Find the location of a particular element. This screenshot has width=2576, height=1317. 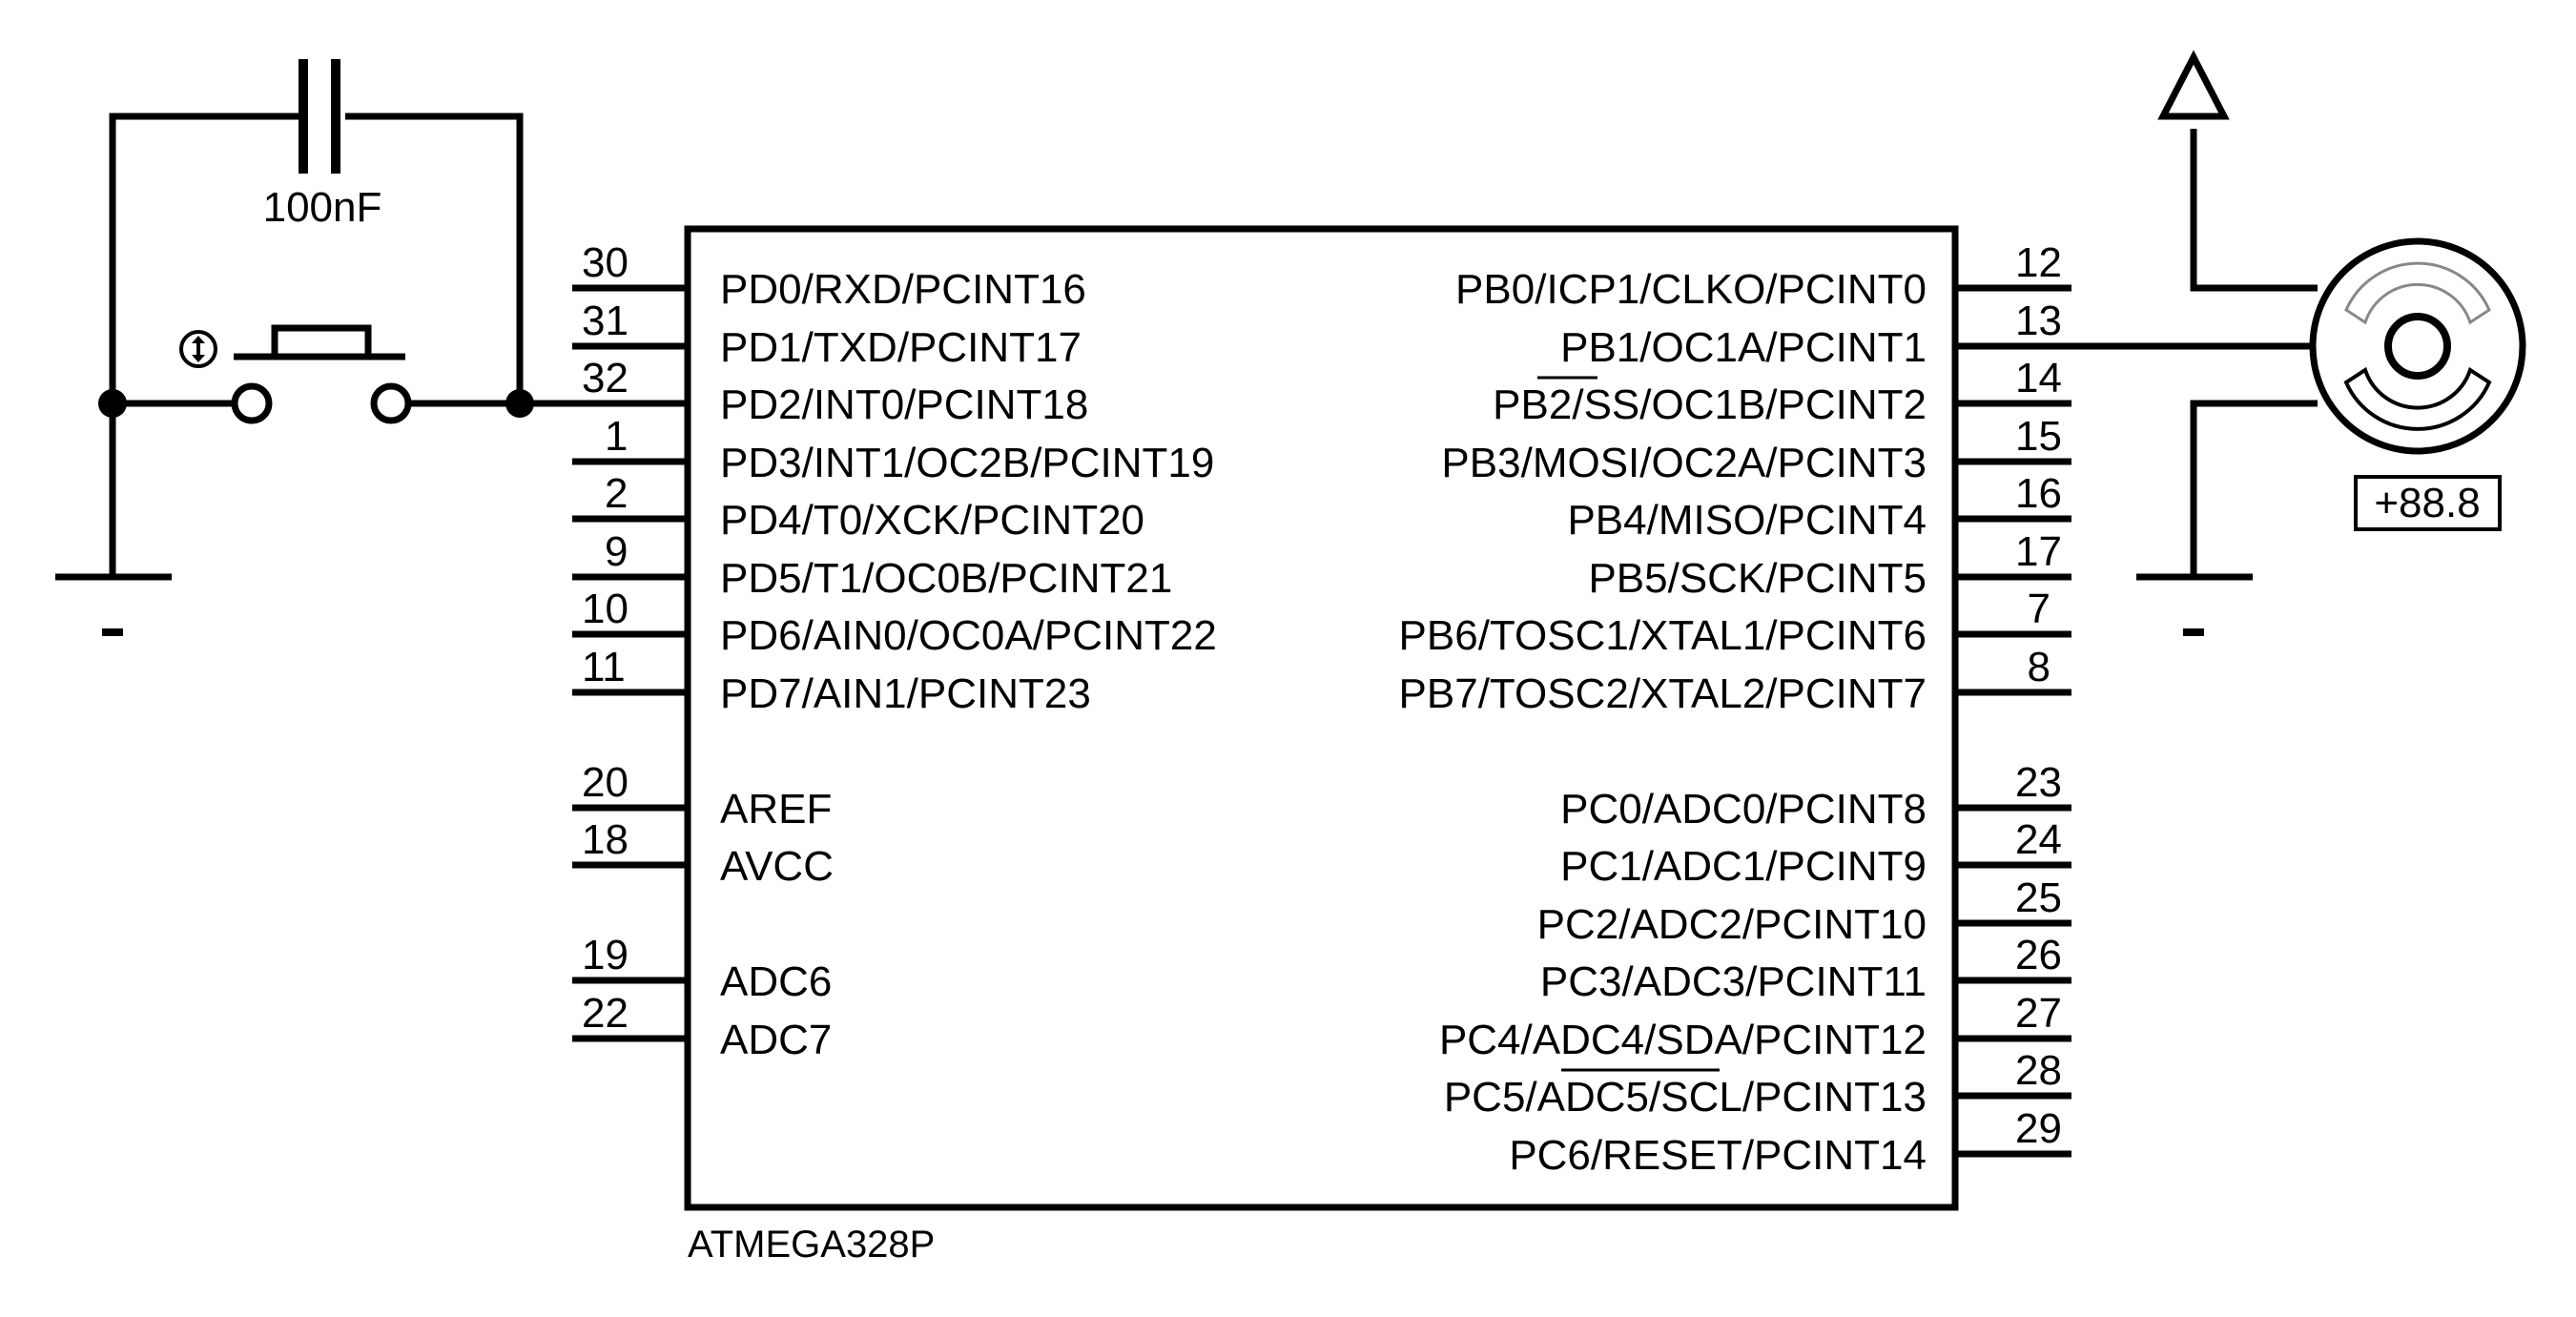

pin-number: 14 is located at coordinates (2038, 378).